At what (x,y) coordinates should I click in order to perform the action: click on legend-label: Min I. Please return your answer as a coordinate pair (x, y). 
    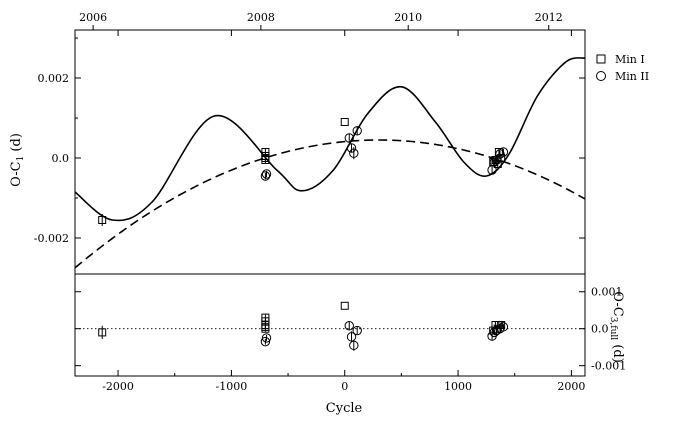
    Looking at the image, I should click on (630, 59).